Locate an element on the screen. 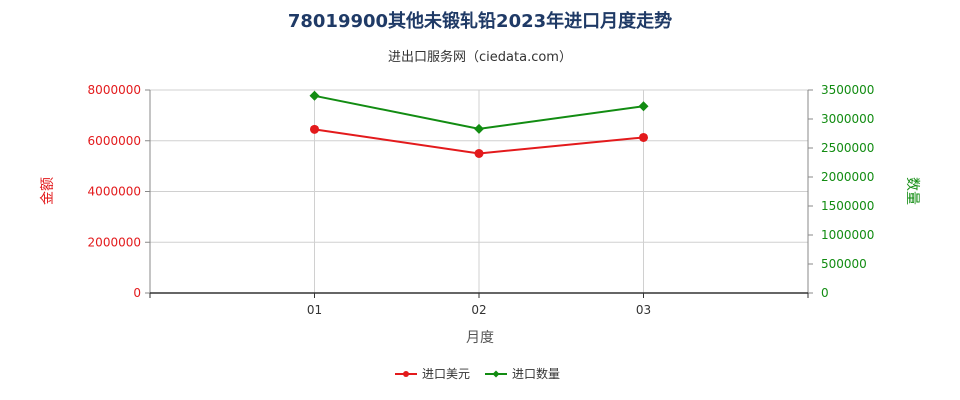 This screenshot has width=960, height=400. x-axis-ticks: 01 02 03 is located at coordinates (479, 305).